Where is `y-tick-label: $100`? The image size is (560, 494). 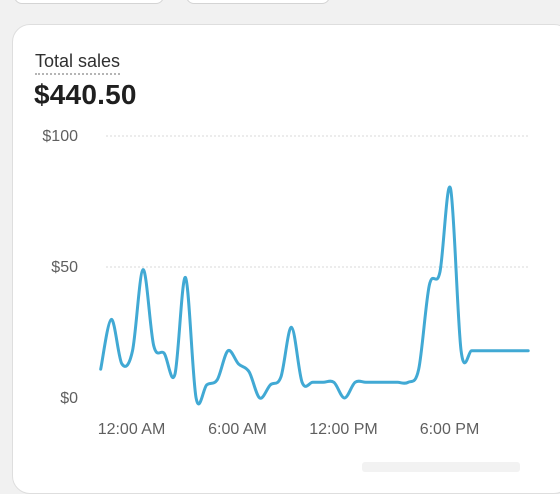
y-tick-label: $100 is located at coordinates (60, 136).